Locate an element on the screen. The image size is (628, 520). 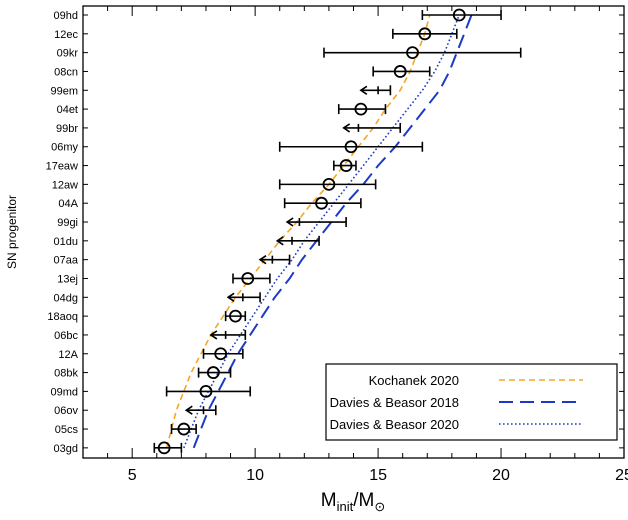
point-08cn is located at coordinates (401, 71).